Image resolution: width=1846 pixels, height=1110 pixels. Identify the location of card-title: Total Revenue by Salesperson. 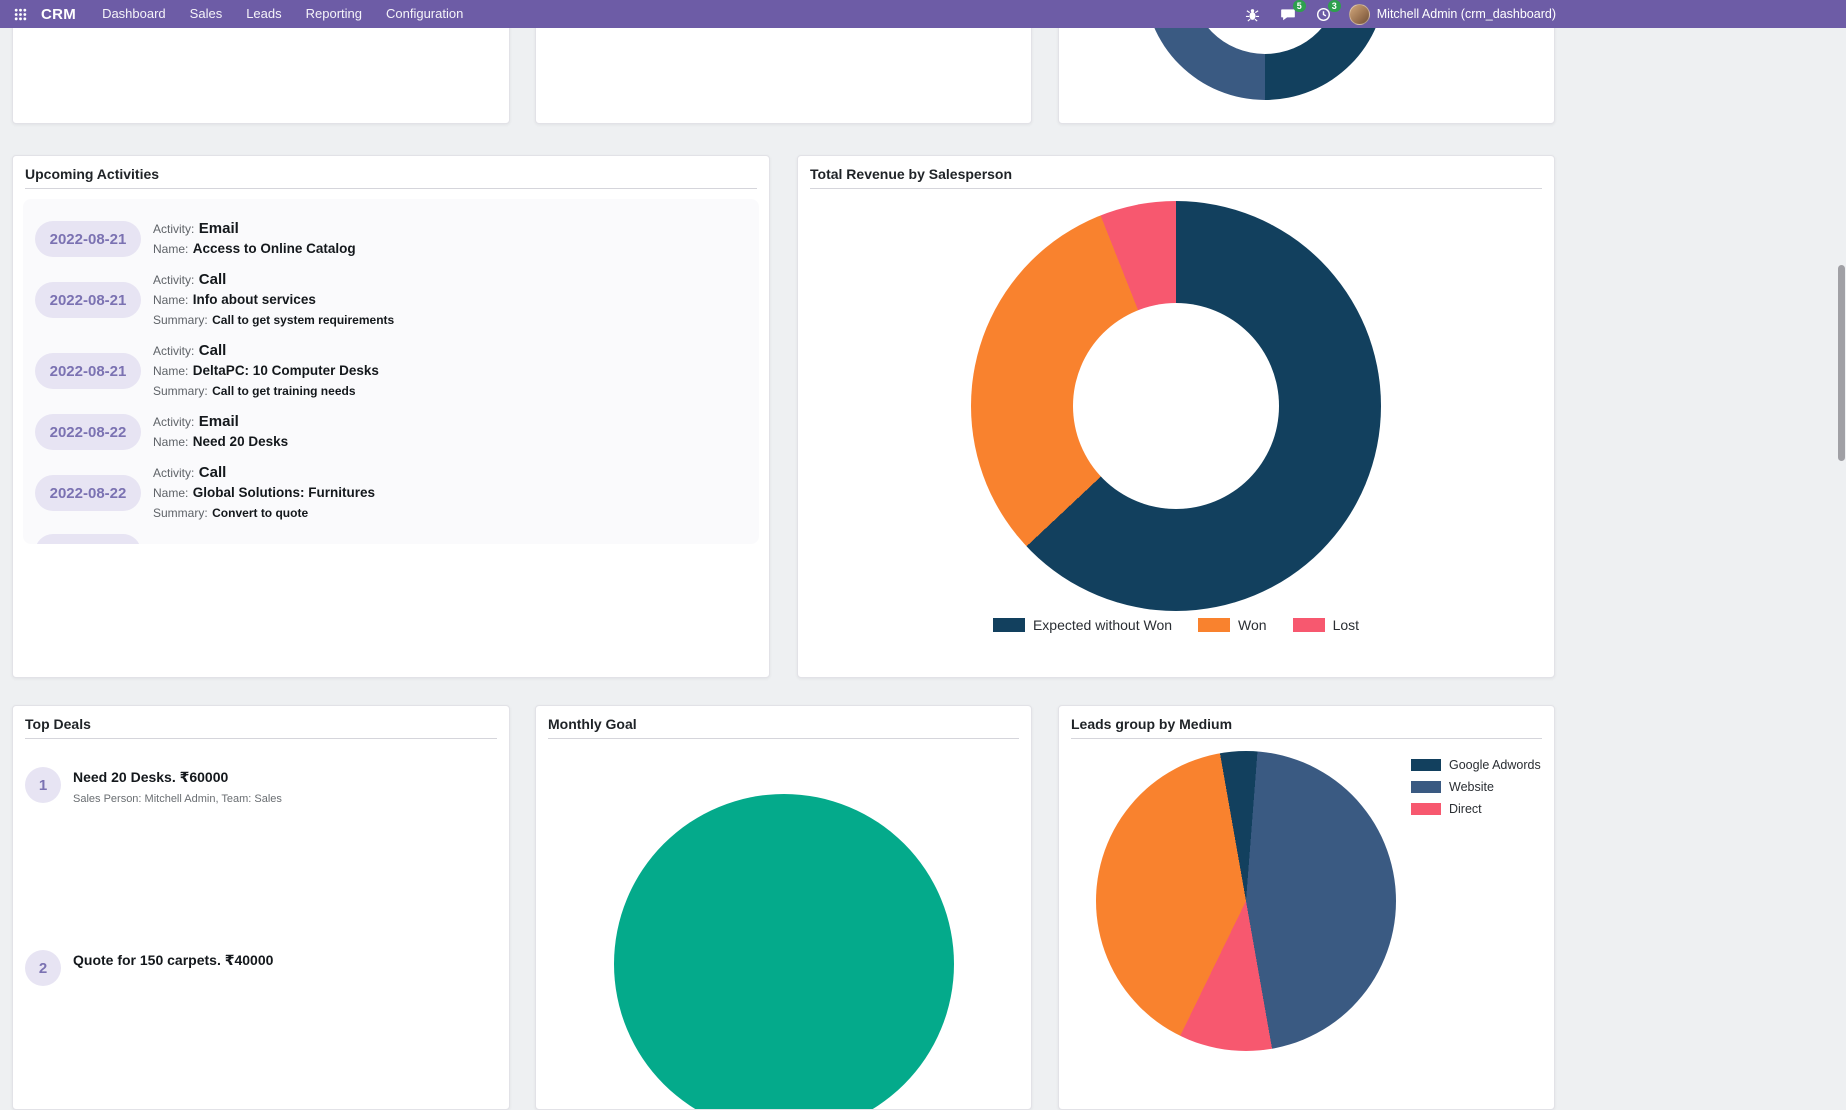
(911, 174).